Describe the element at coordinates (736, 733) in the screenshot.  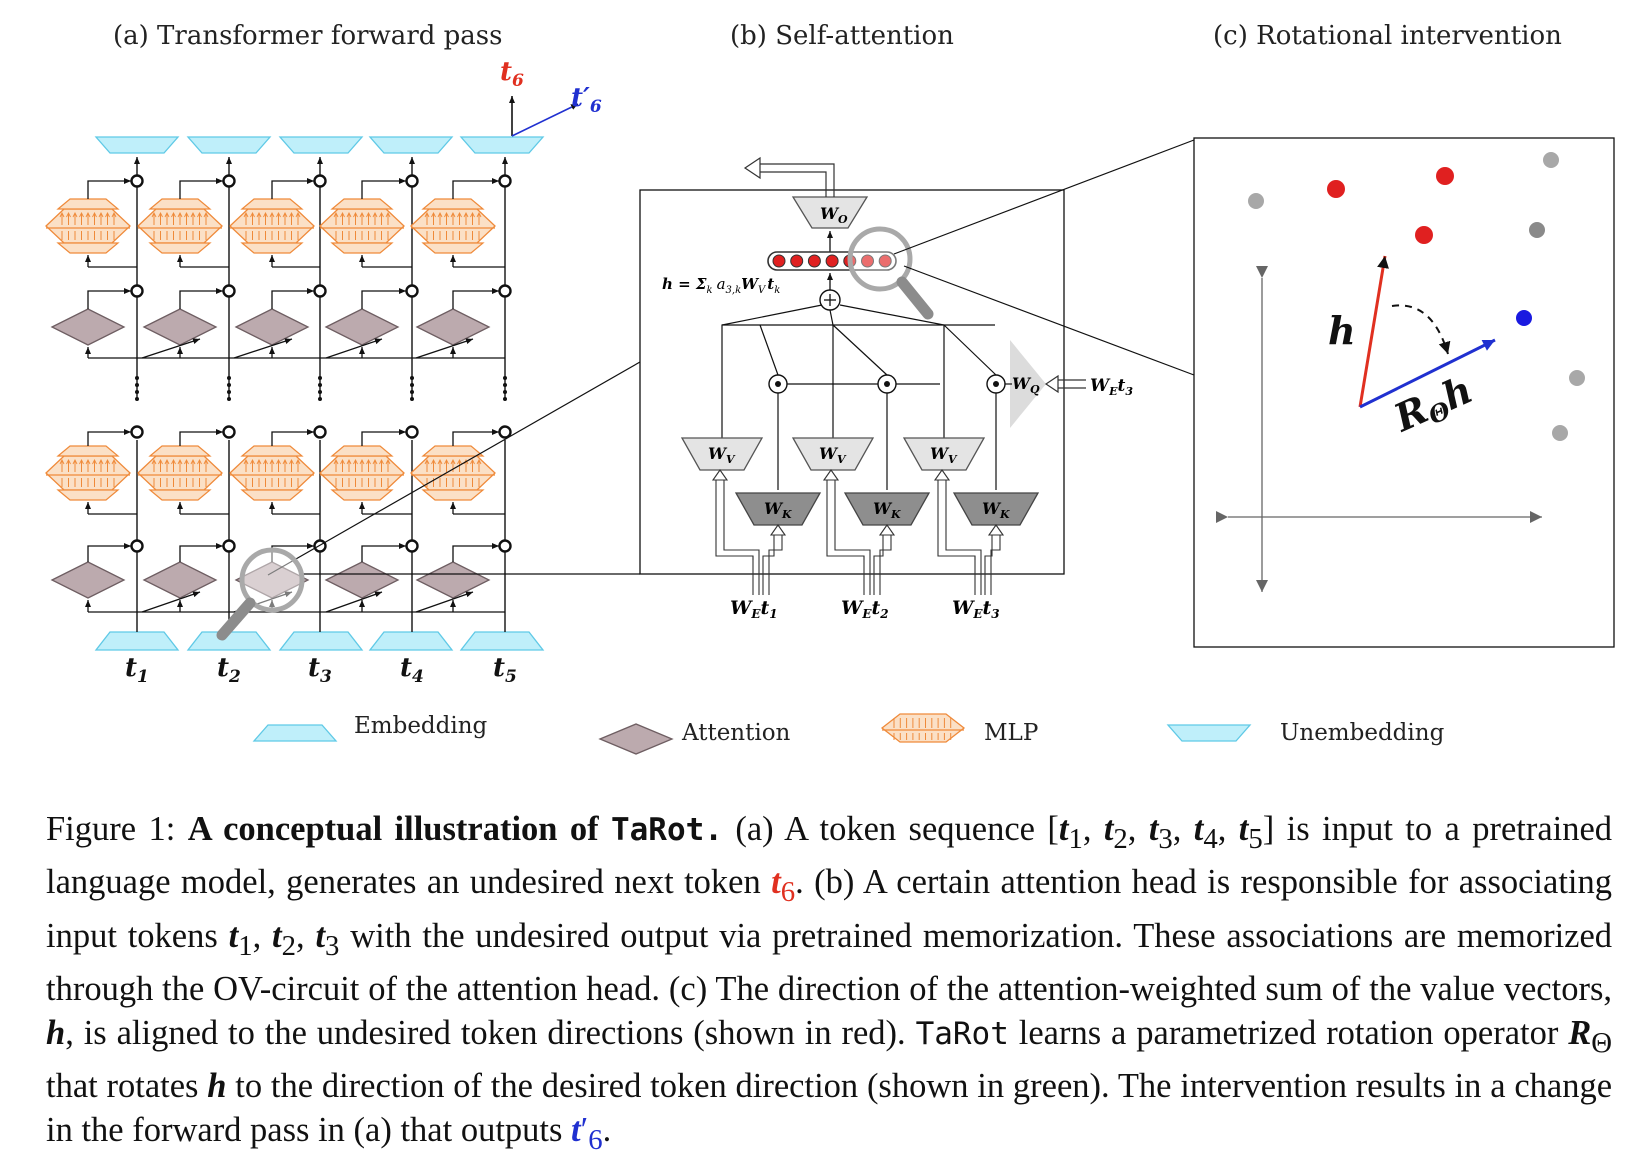
I see `svg-text: Attention` at that location.